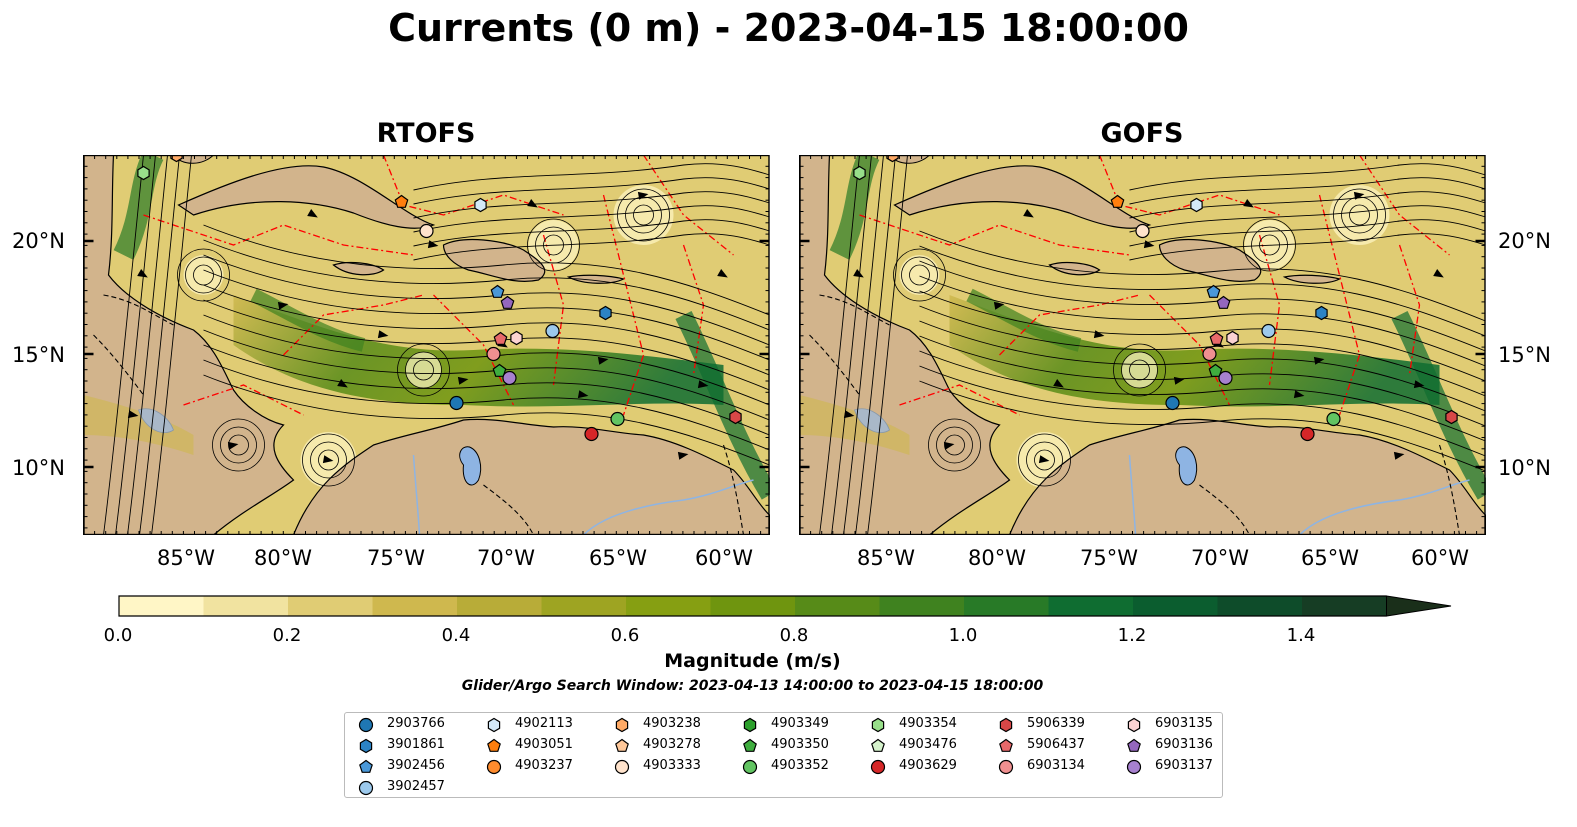 The height and width of the screenshot is (827, 1577). Describe the element at coordinates (143, 173) in the screenshot. I see `float-4903354-marker` at that location.